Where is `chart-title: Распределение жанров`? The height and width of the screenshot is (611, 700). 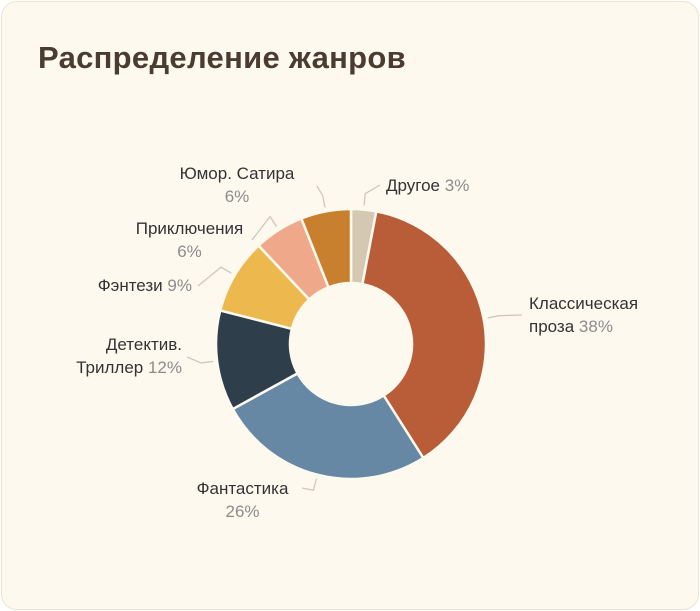
chart-title: Распределение жанров is located at coordinates (222, 57).